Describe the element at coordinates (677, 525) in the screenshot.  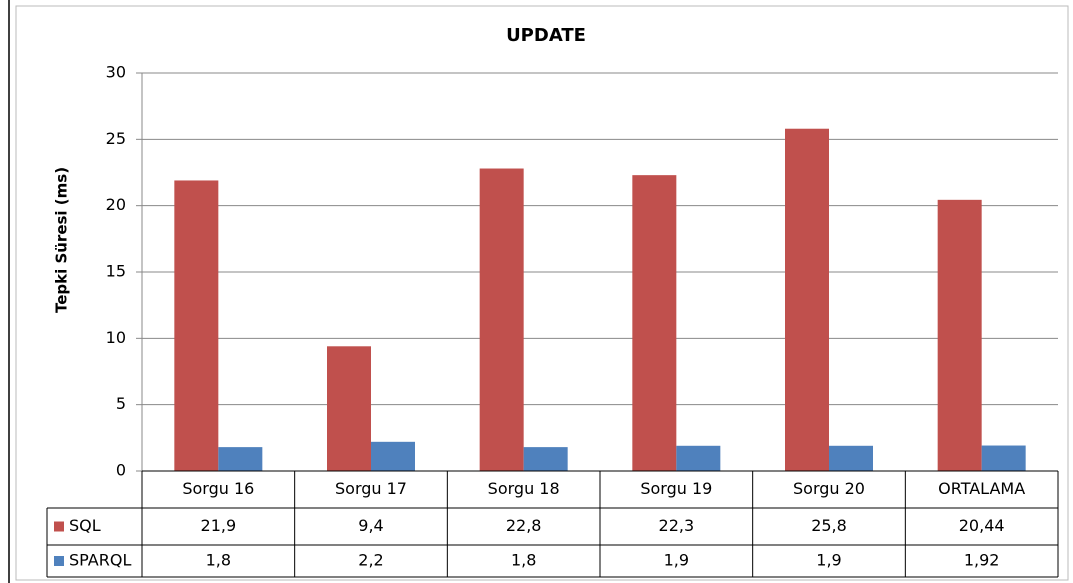
I see `table-value: 22,3` at that location.